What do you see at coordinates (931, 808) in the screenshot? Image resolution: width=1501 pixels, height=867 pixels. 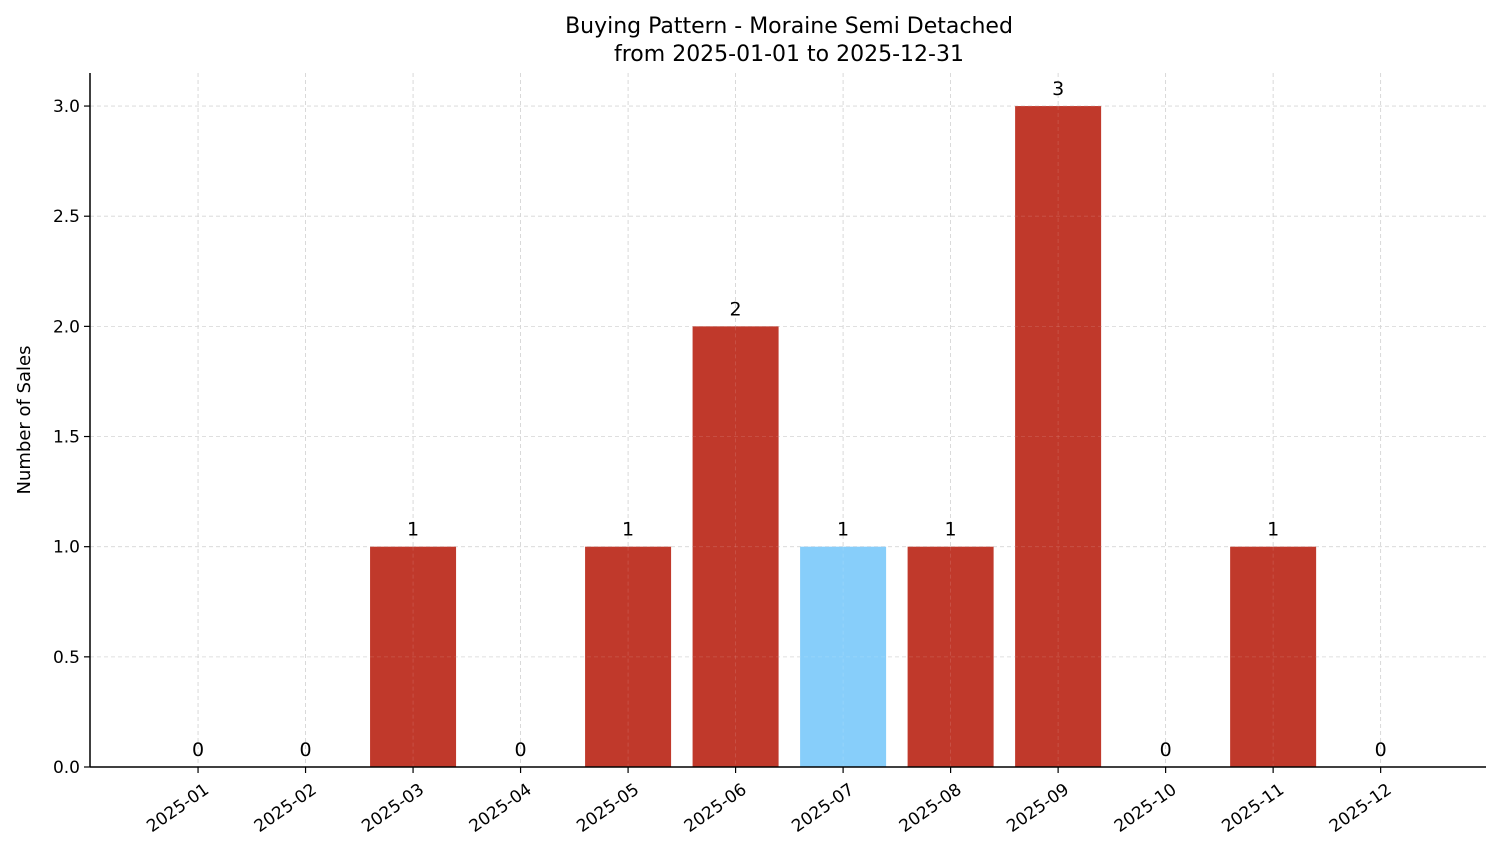 I see `x-tick-label: 2025-08` at bounding box center [931, 808].